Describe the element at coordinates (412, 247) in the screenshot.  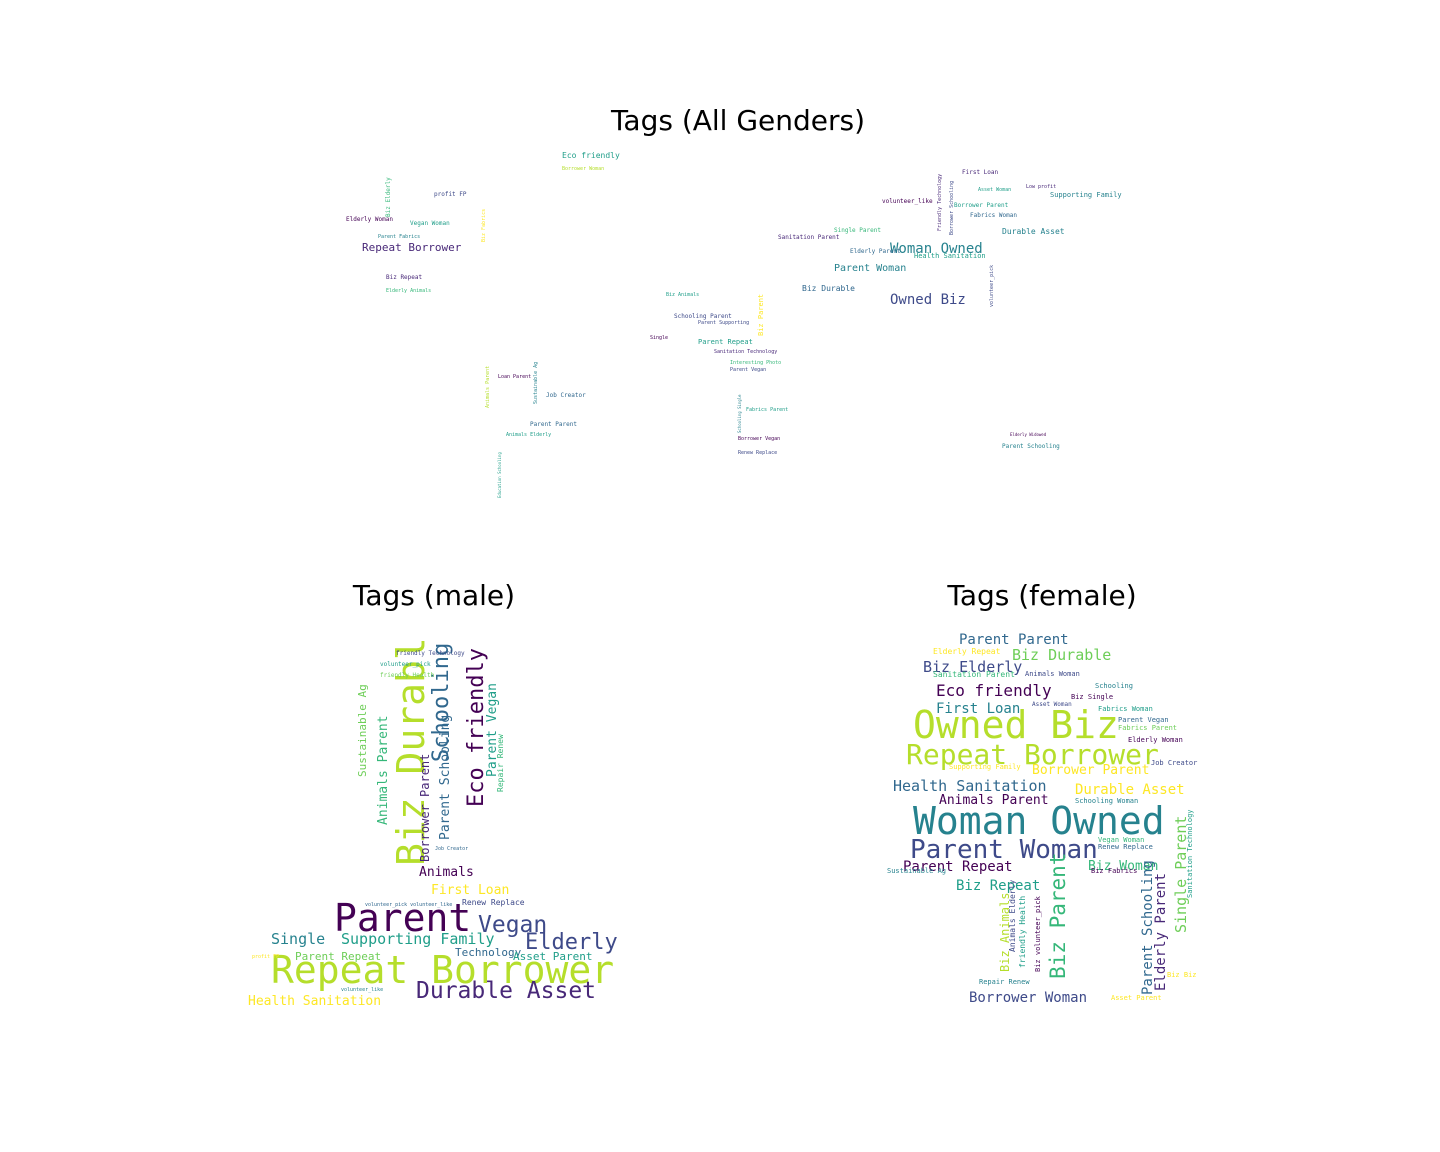
I see `word-0-2: Repeat Borrower` at that location.